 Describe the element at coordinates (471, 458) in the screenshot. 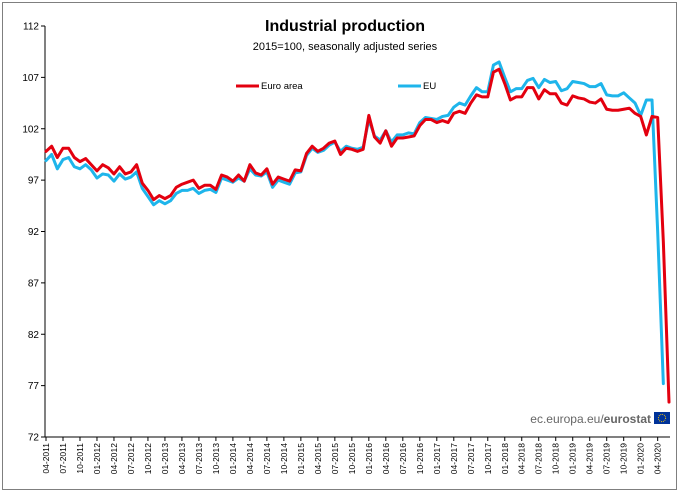

I see `x-tick-label: 07-2017` at that location.